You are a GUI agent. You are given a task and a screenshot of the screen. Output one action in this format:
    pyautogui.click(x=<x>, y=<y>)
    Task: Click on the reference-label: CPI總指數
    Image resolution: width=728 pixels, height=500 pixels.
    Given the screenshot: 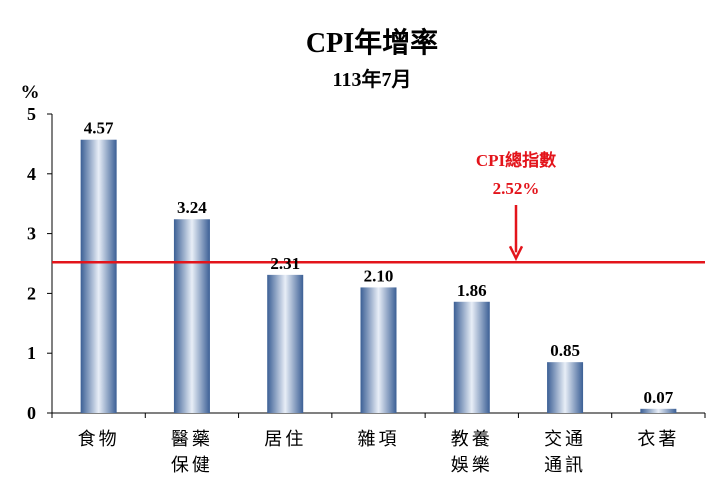 What is the action you would take?
    pyautogui.click(x=516, y=160)
    